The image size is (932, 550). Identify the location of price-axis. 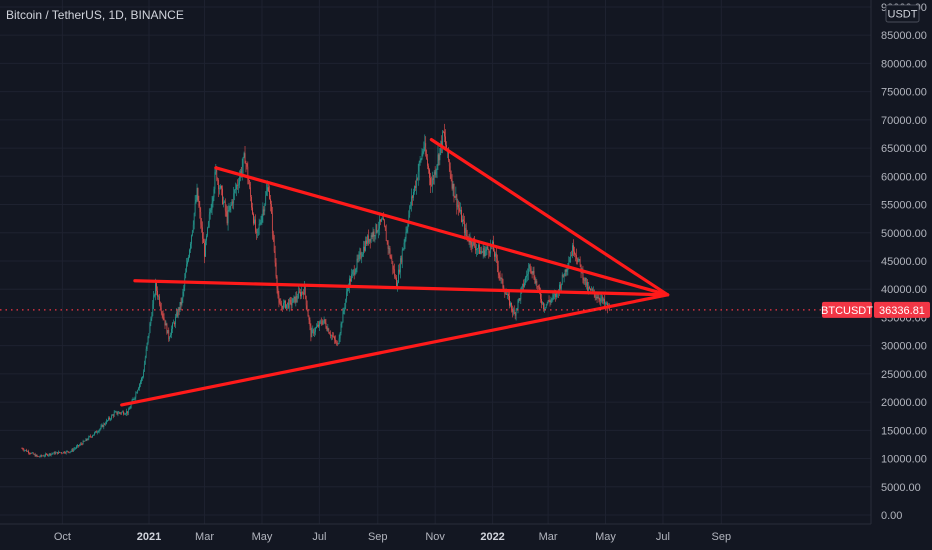
(901, 262).